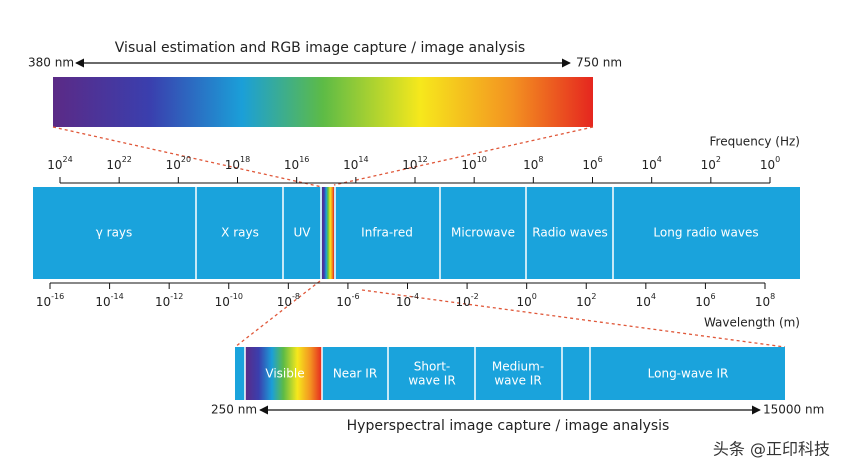 Image resolution: width=841 pixels, height=476 pixels. Describe the element at coordinates (752, 323) in the screenshot. I see `wavelength-label: Wavelength (m)` at that location.